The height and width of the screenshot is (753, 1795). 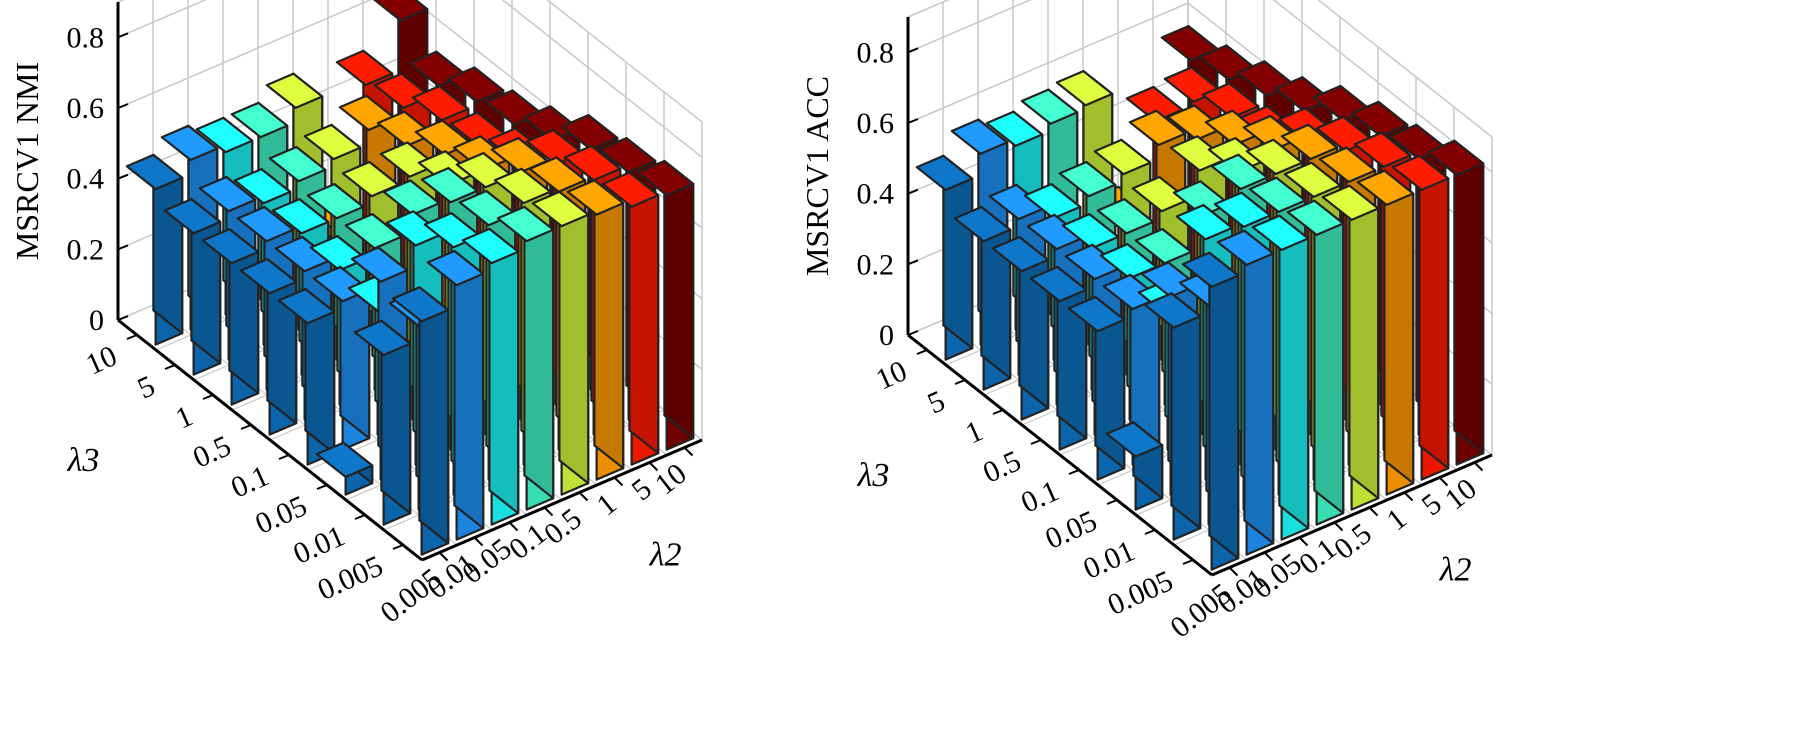 I want to click on x-tick-label: 0.01, so click(x=318, y=545).